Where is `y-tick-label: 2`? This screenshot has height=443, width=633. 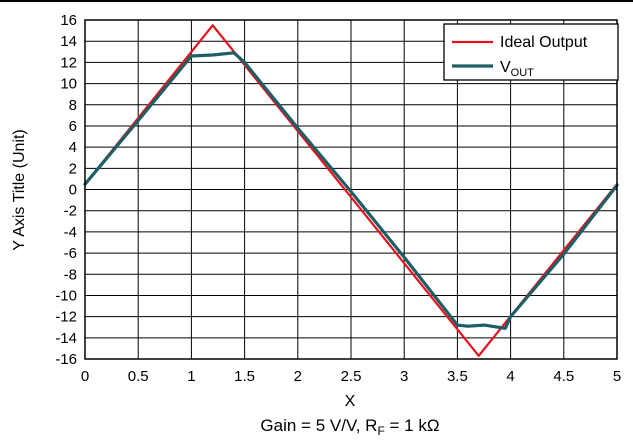
y-tick-label: 2 is located at coordinates (73, 168).